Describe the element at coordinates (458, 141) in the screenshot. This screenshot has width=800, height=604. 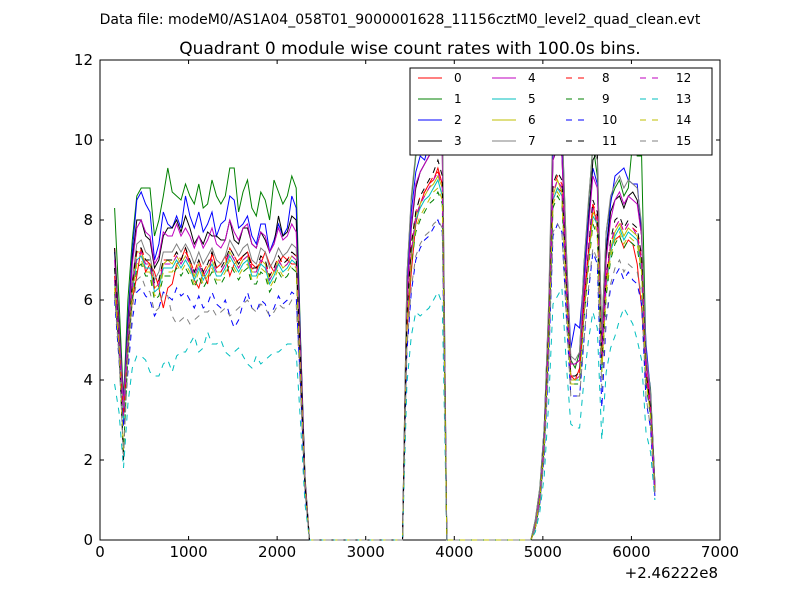
I see `legend-label-3: 3` at that location.